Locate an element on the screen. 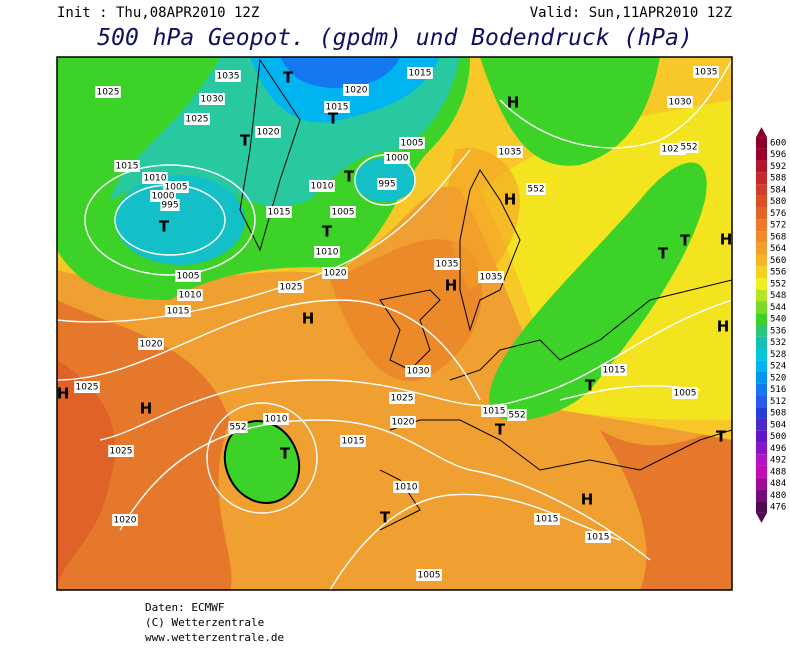 This screenshot has height=648, width=790. colorbar-label: 600 is located at coordinates (778, 144).